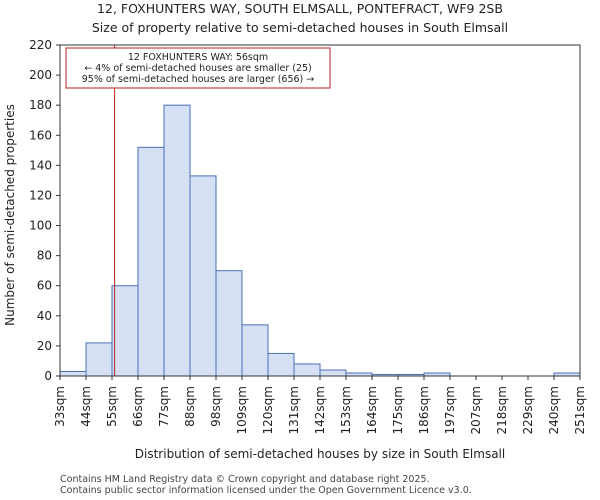 The width and height of the screenshot is (600, 500). Describe the element at coordinates (216, 406) in the screenshot. I see `x-tick-label: 98sqm` at that location.